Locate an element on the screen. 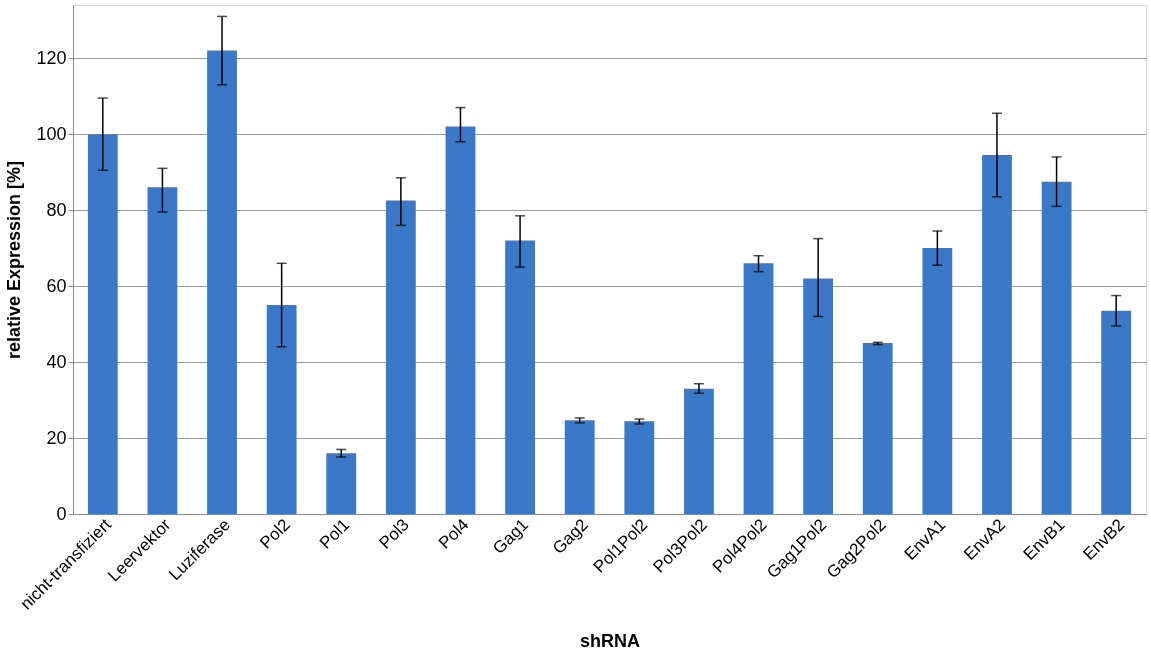 The height and width of the screenshot is (656, 1151). y-tick-label: 100 is located at coordinates (51, 133).